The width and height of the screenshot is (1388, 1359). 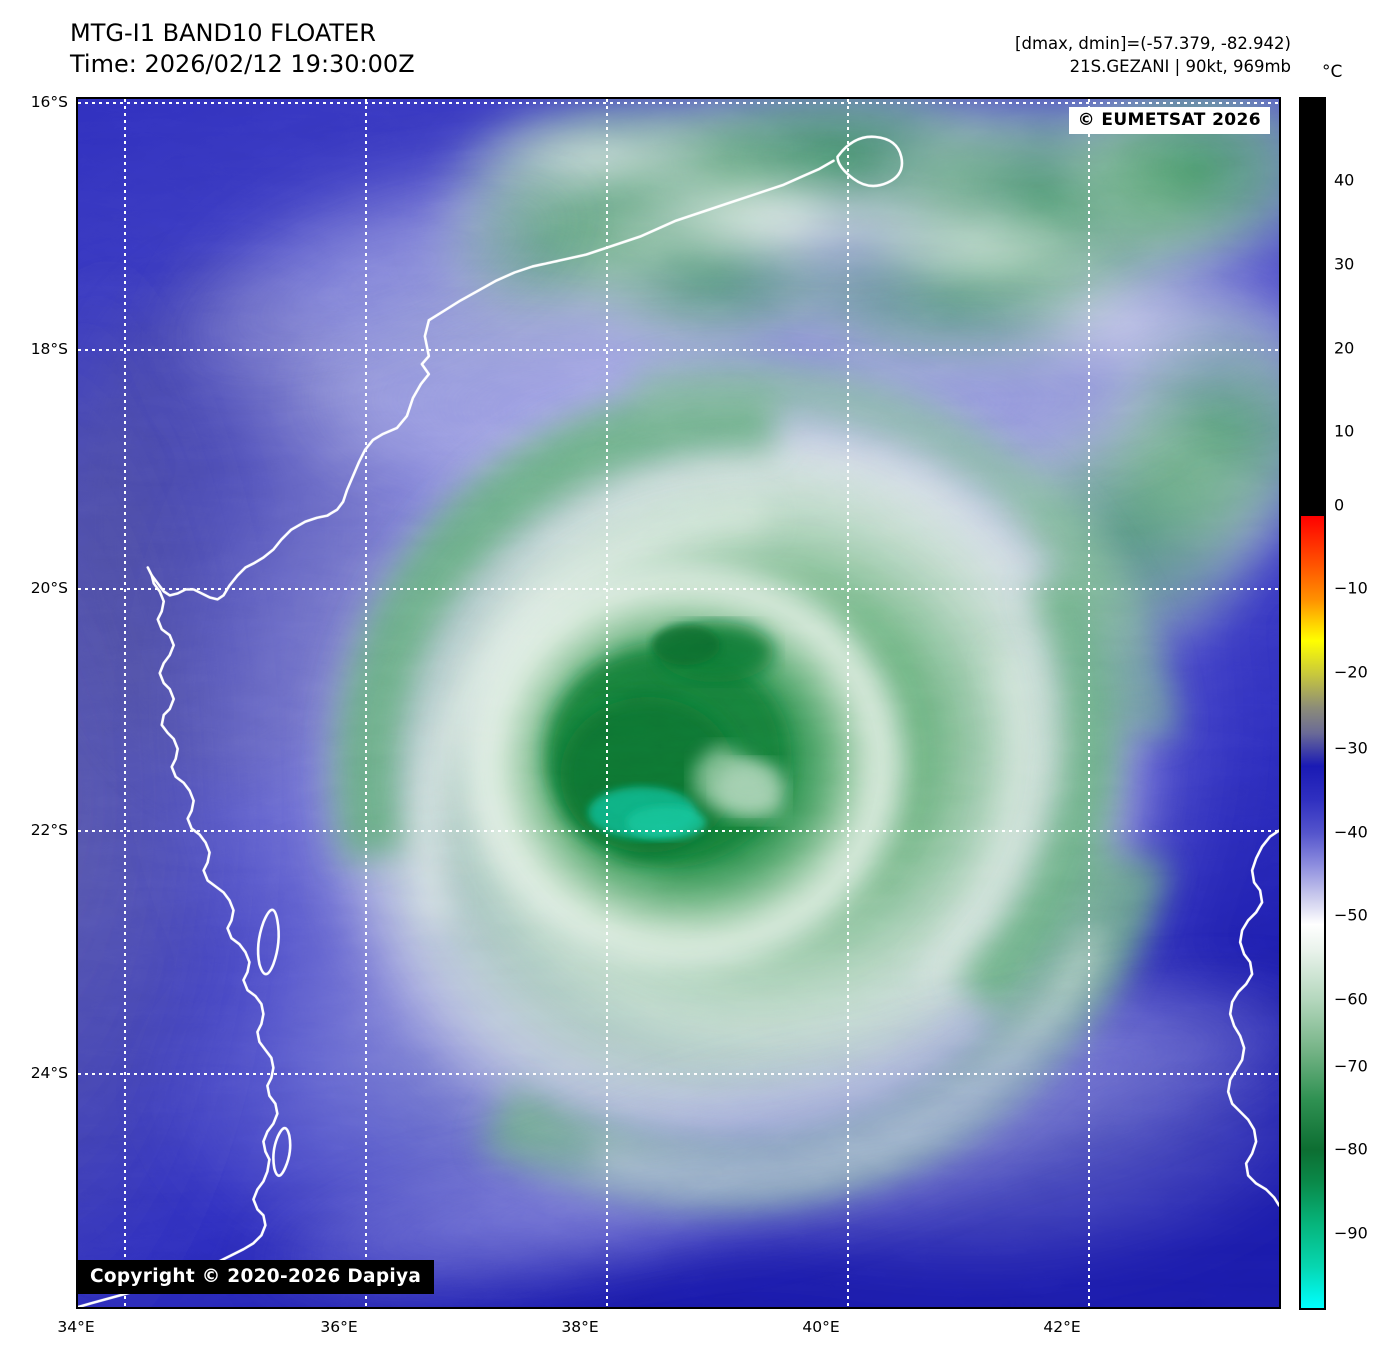 I want to click on colorbar-tick-label: −70, so click(x=1351, y=1066).